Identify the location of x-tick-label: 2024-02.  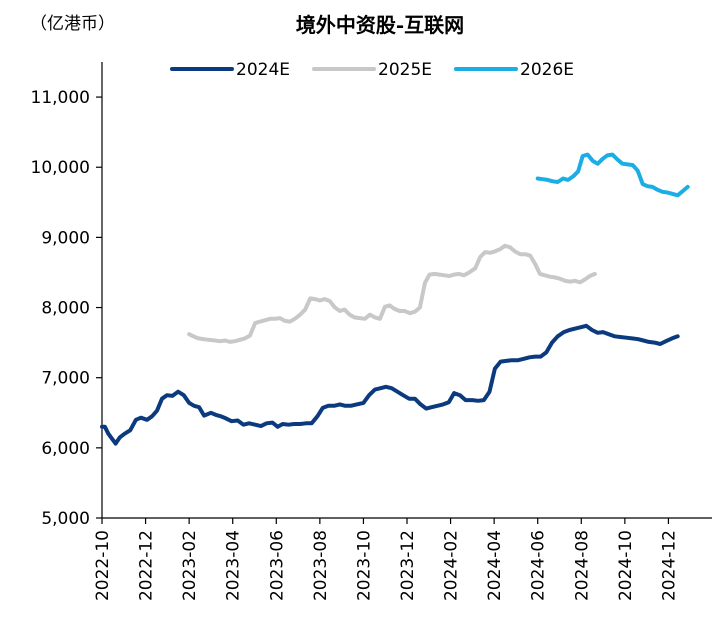
(452, 565).